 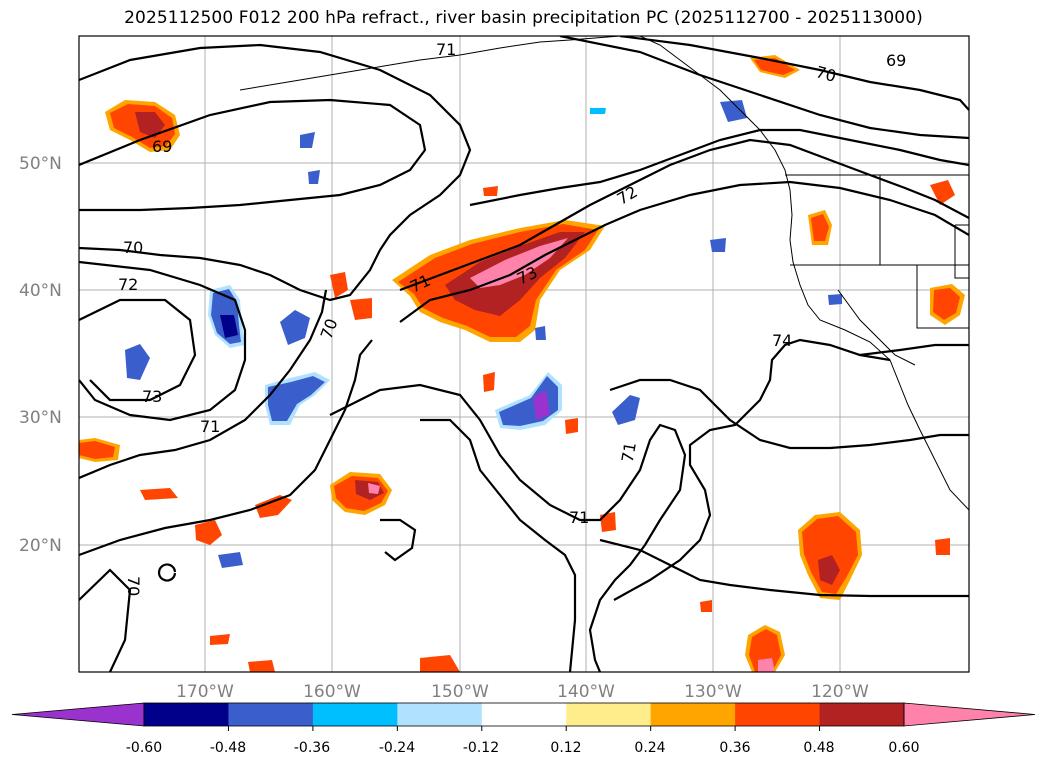 I want to click on lon-label: 130°W, so click(x=713, y=692).